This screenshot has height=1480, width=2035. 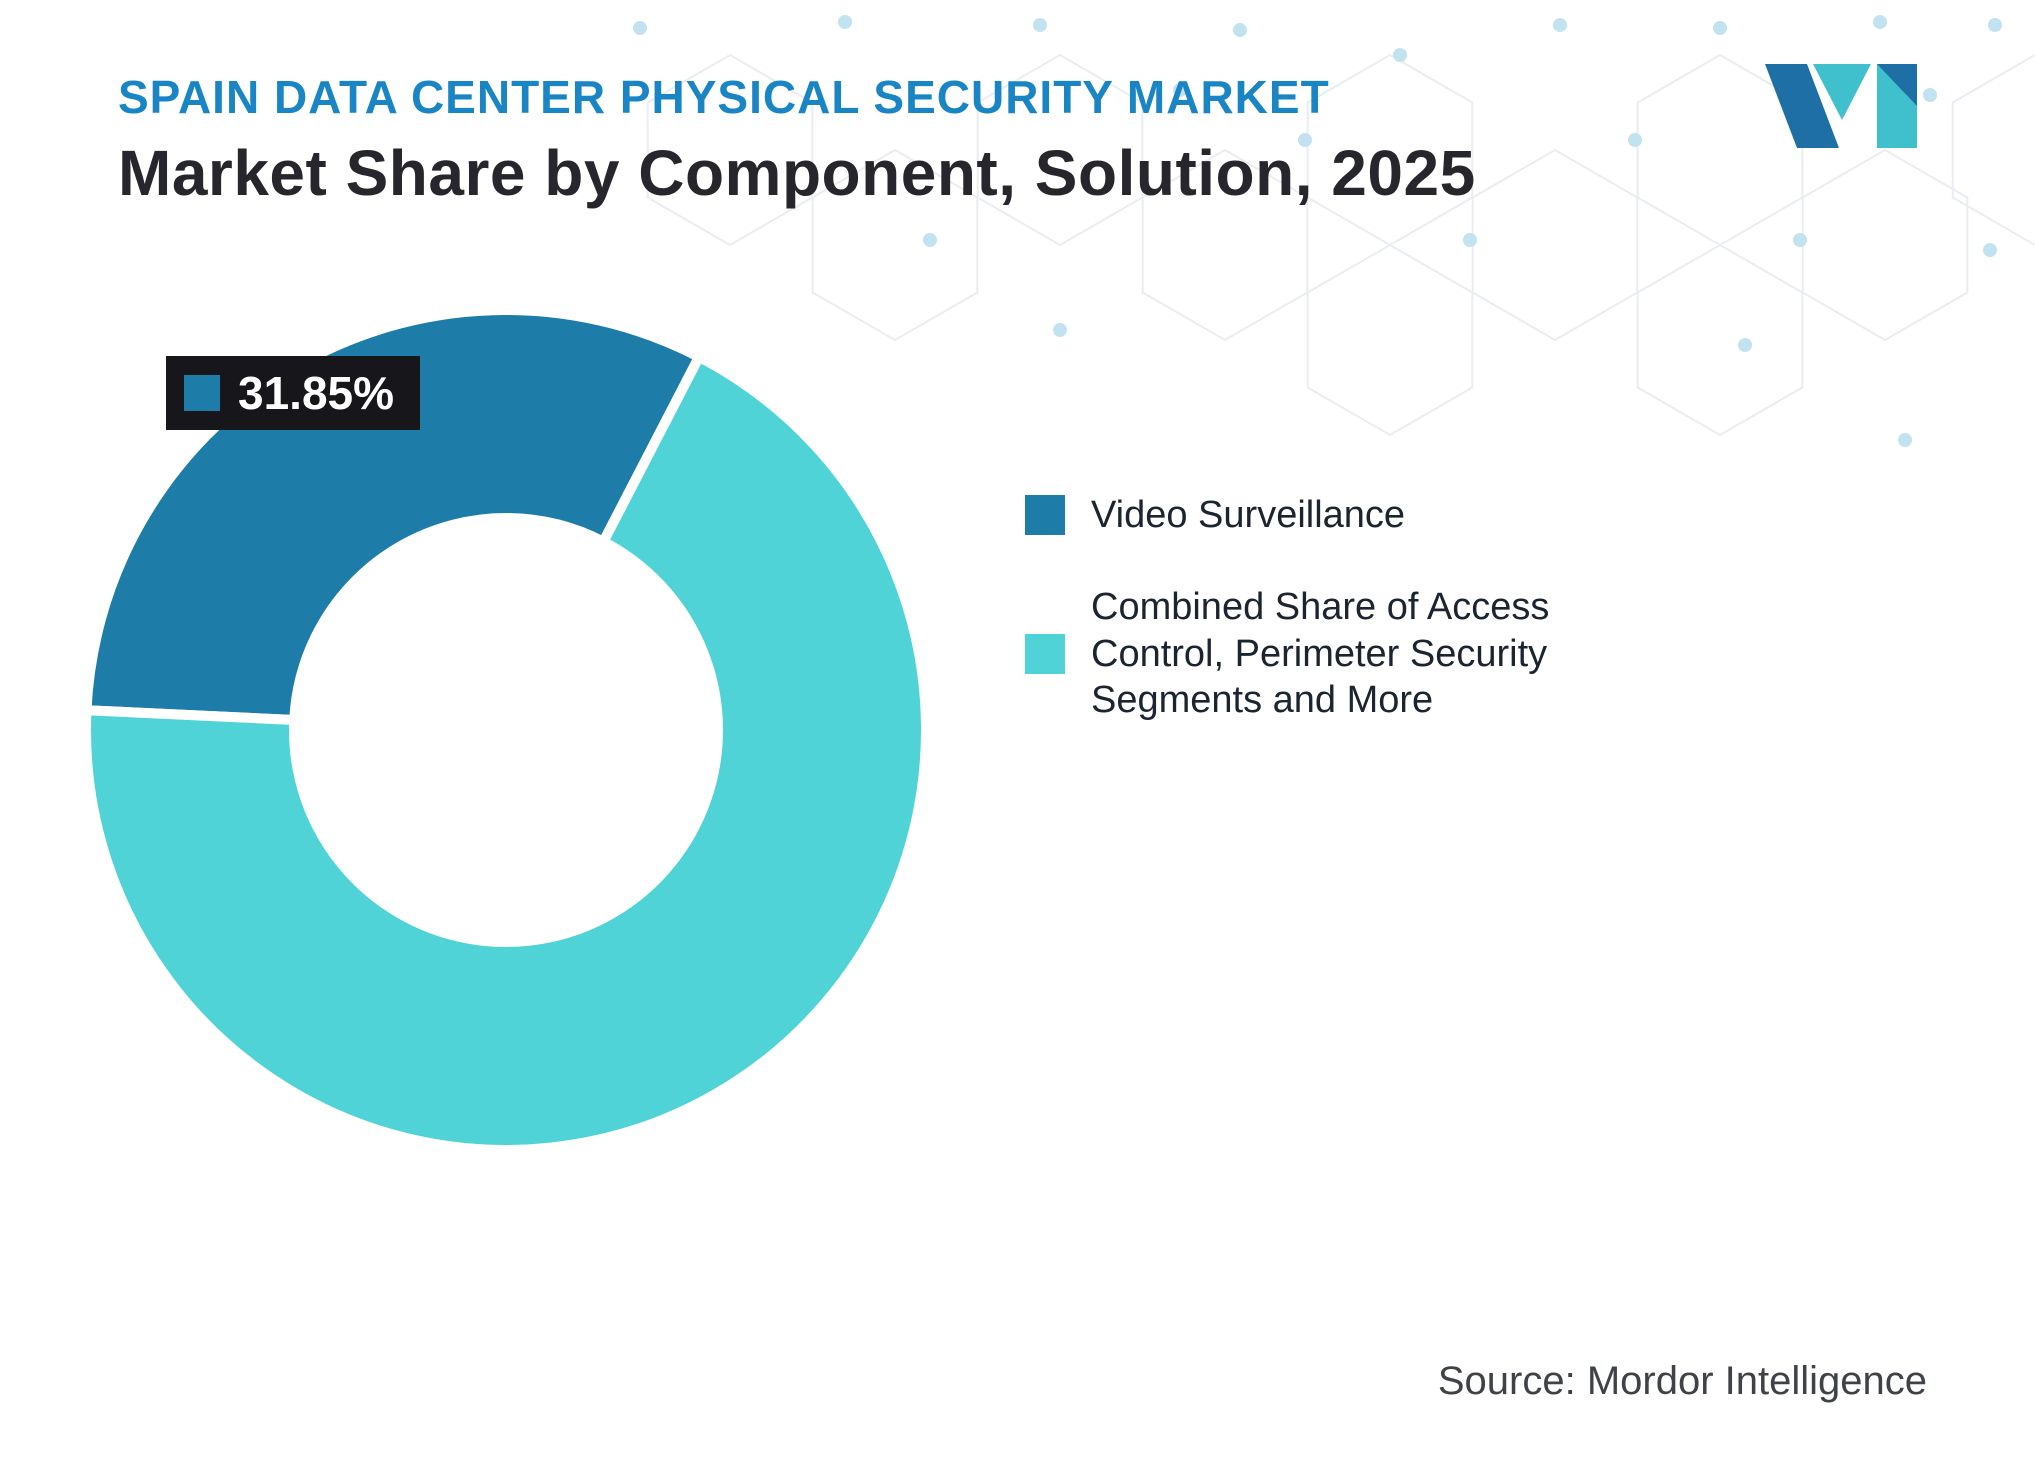 I want to click on data-label-value: 31.85%, so click(x=316, y=393).